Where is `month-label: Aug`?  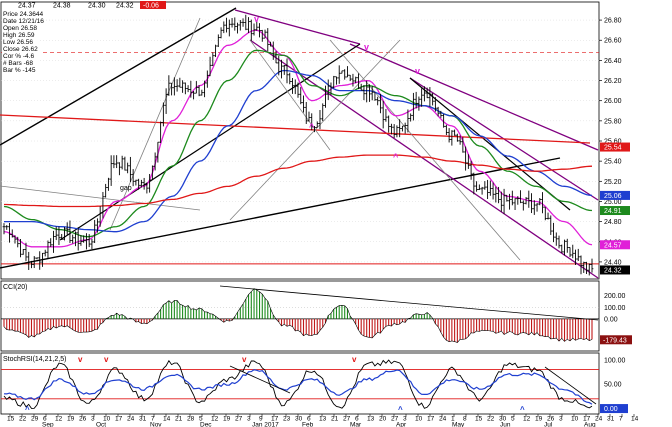
month-label: Aug is located at coordinates (590, 424).